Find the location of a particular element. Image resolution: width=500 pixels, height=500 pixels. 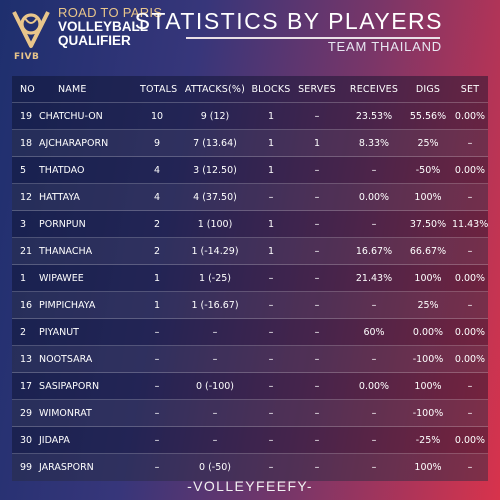

table-row: 99 JARASPORN – 0 (-50) – – – 100% – is located at coordinates (250, 467).